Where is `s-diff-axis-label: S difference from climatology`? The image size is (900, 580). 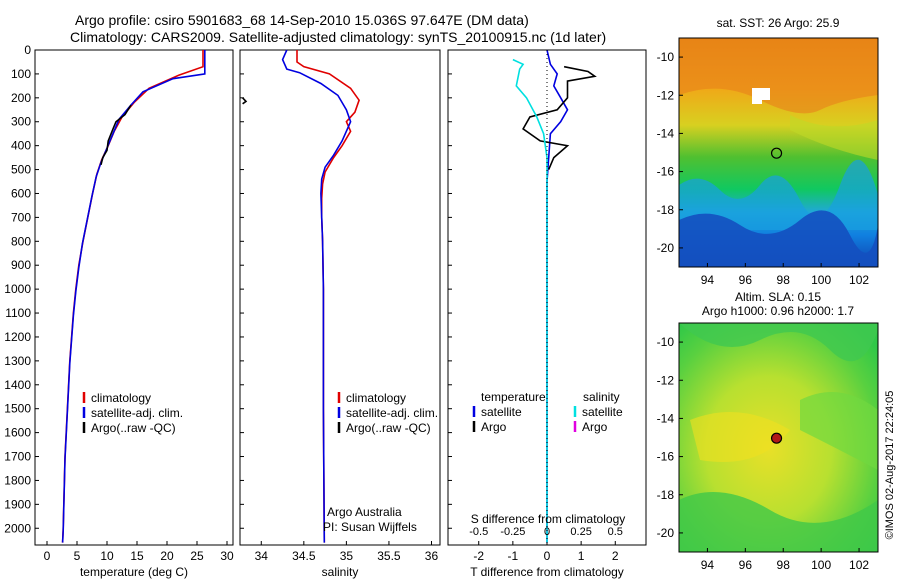
s-diff-axis-label: S difference from climatology is located at coordinates (548, 519).